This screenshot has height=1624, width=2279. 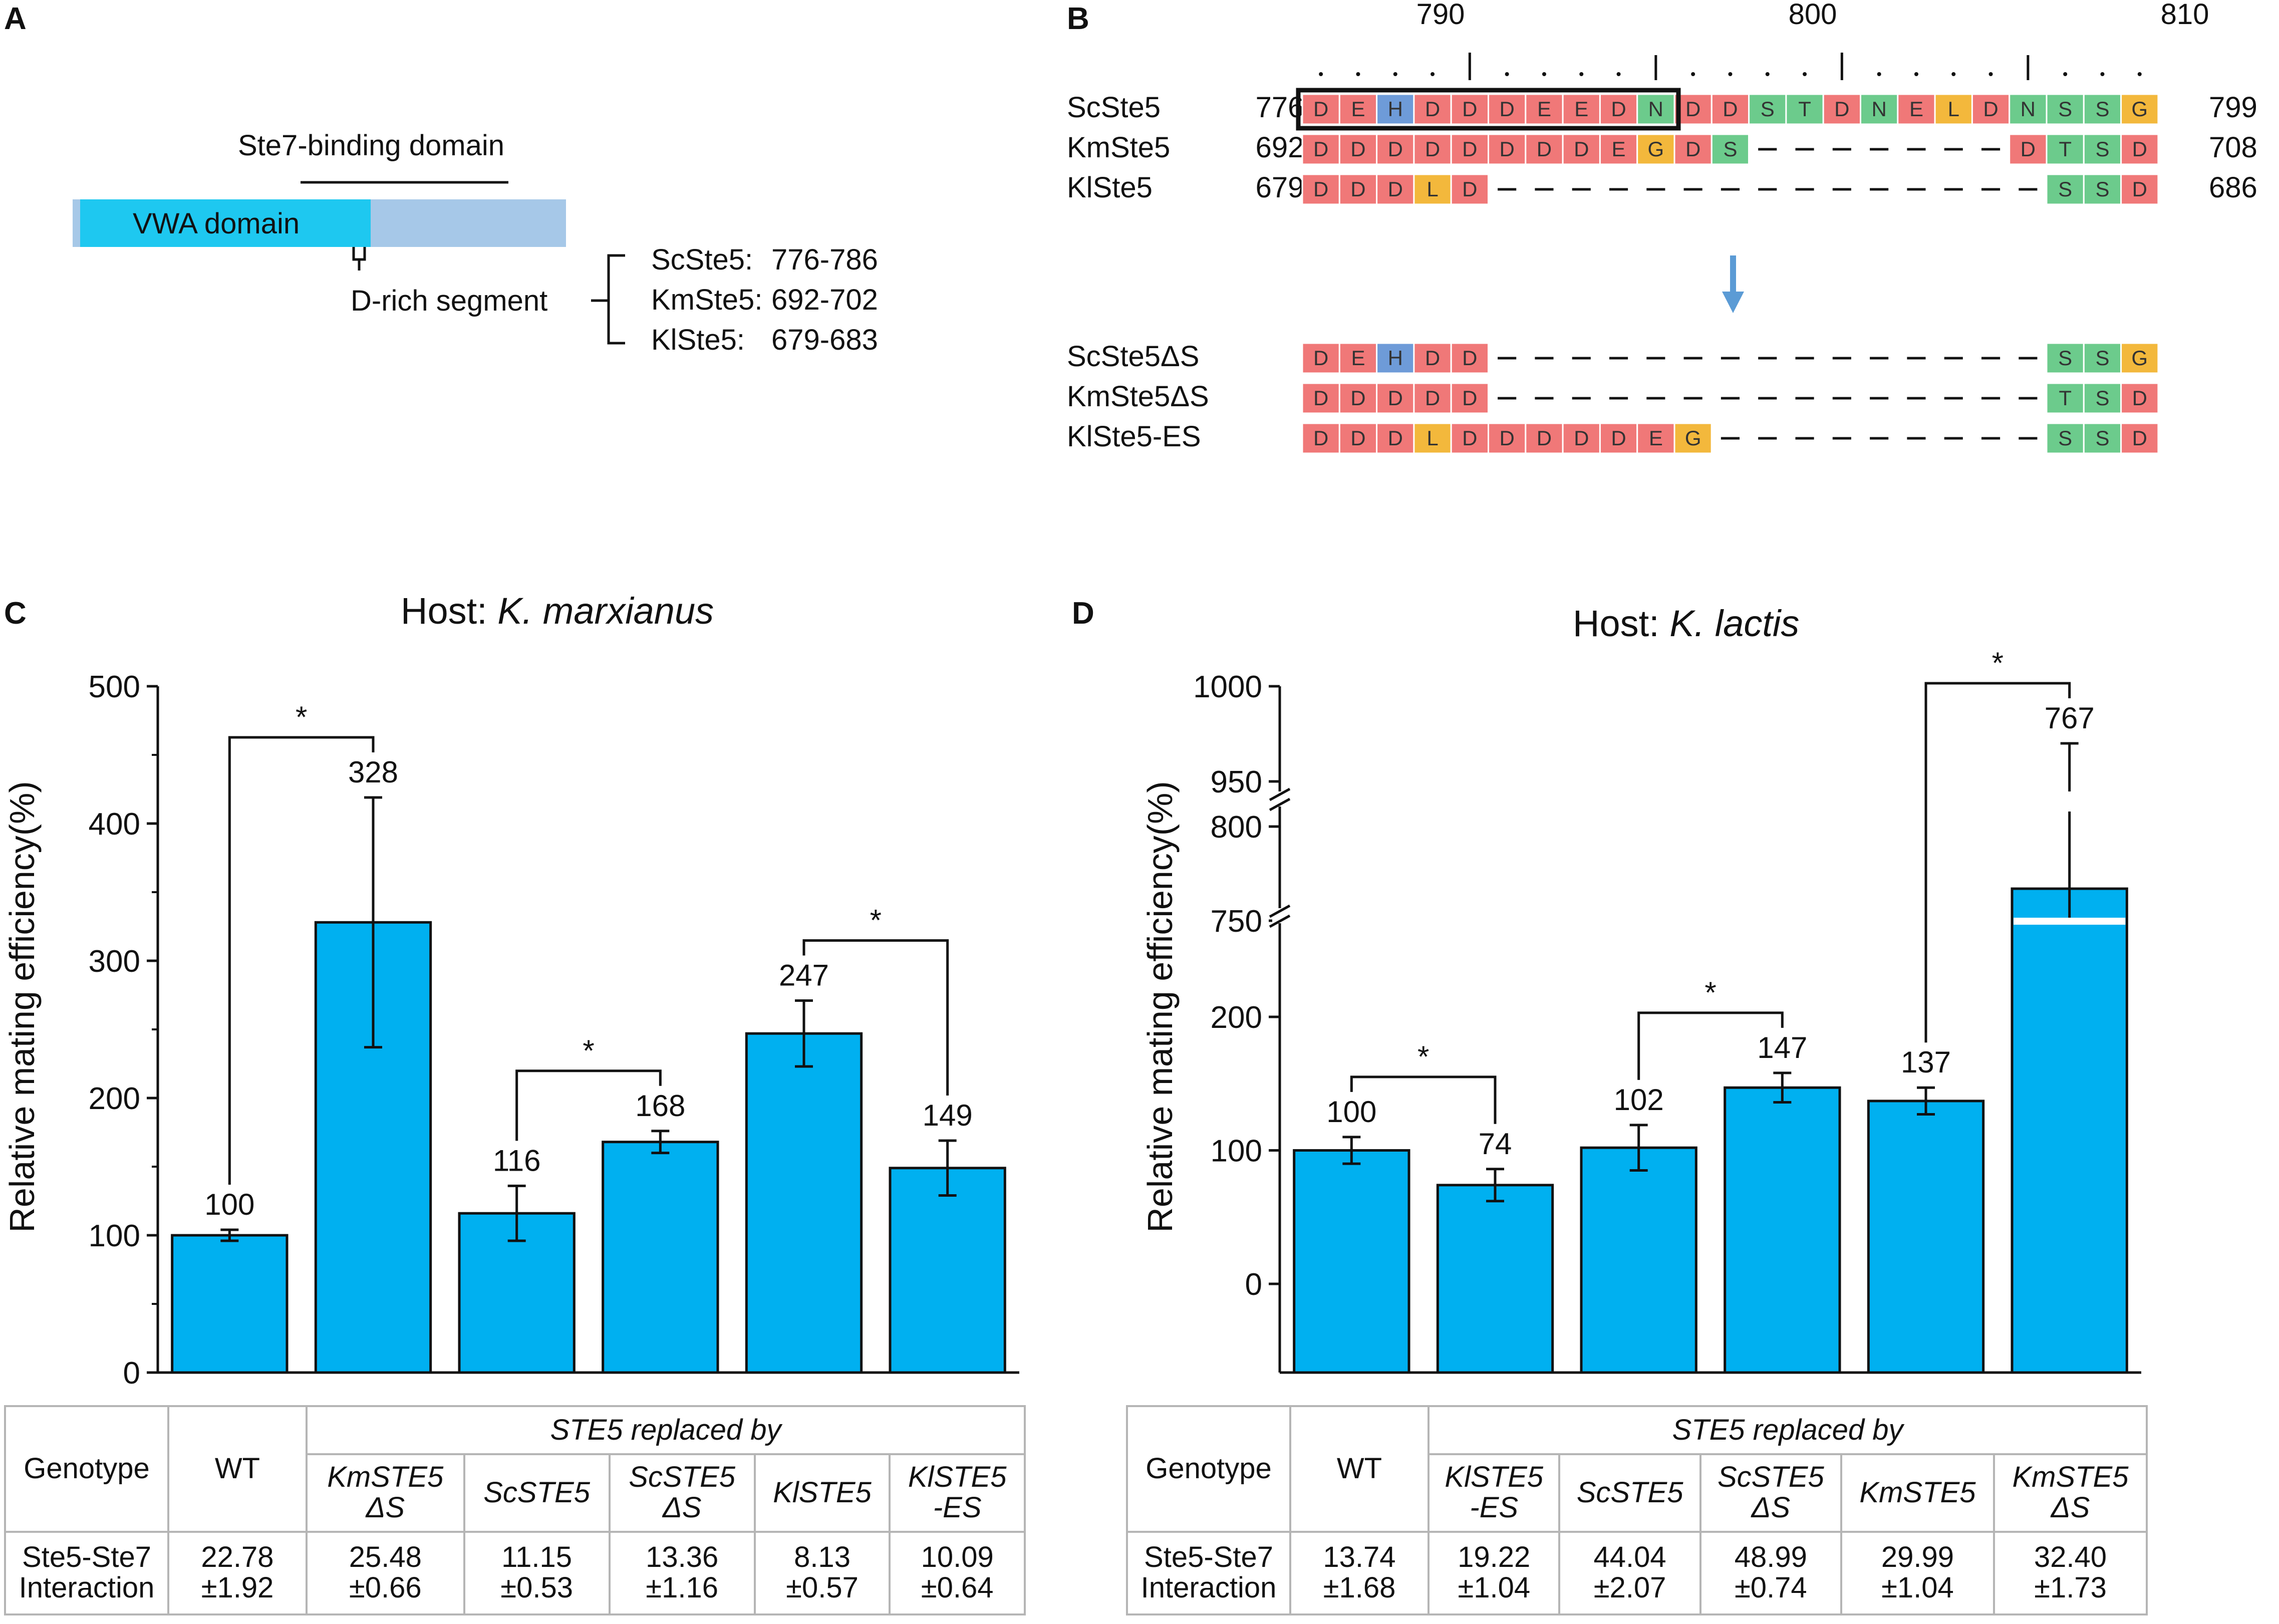 I want to click on wt-header: WT, so click(x=238, y=1469).